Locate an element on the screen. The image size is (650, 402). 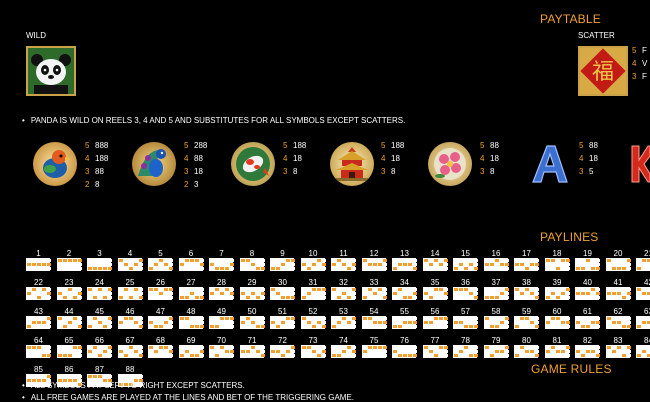
payline-number: 25 is located at coordinates (130, 282).